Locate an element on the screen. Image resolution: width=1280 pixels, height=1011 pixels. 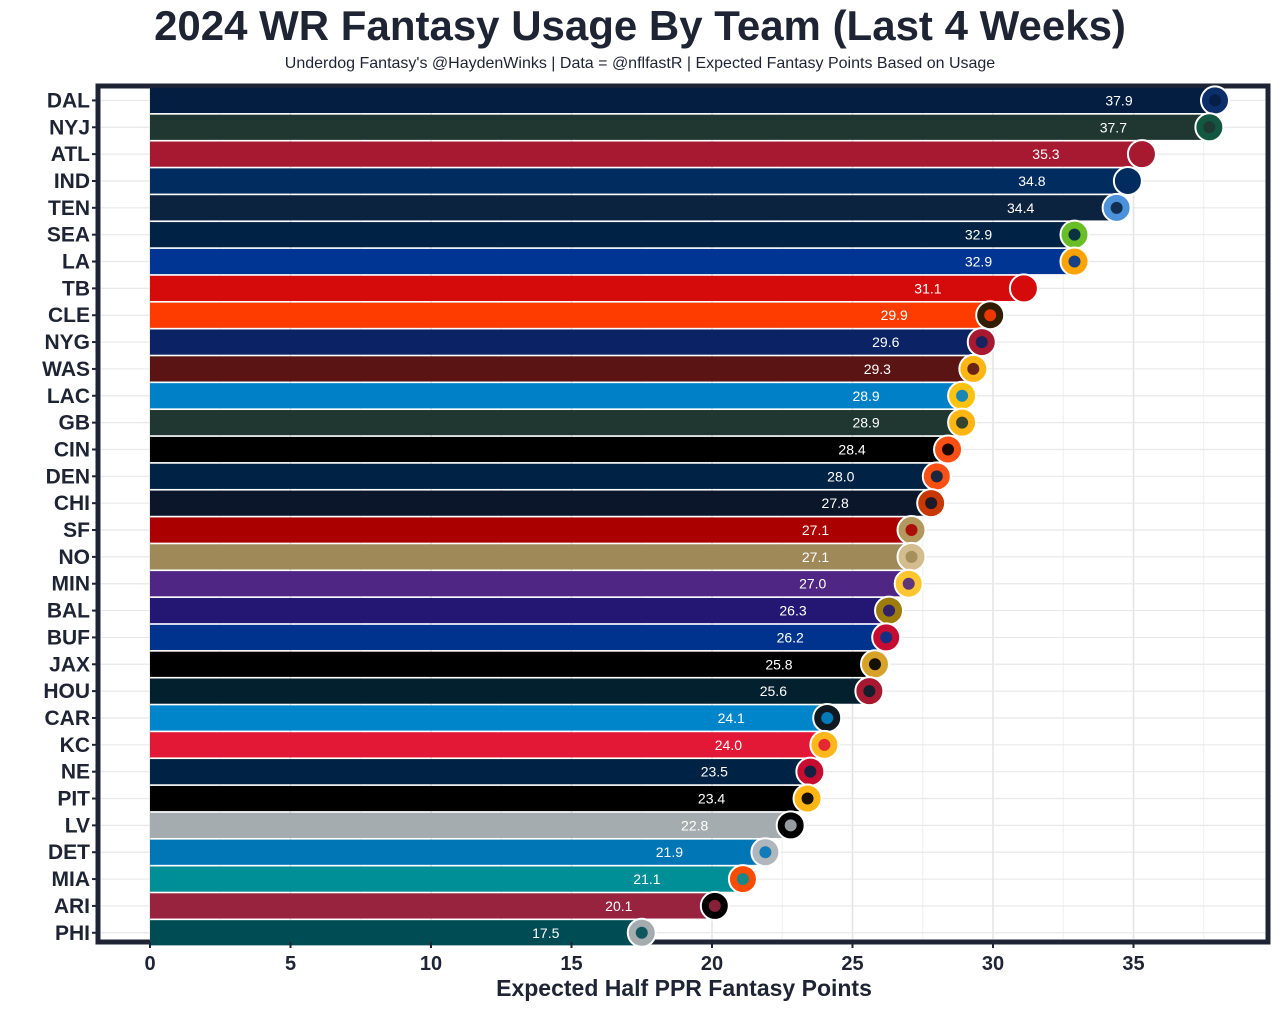
bar-den is located at coordinates (543, 476).